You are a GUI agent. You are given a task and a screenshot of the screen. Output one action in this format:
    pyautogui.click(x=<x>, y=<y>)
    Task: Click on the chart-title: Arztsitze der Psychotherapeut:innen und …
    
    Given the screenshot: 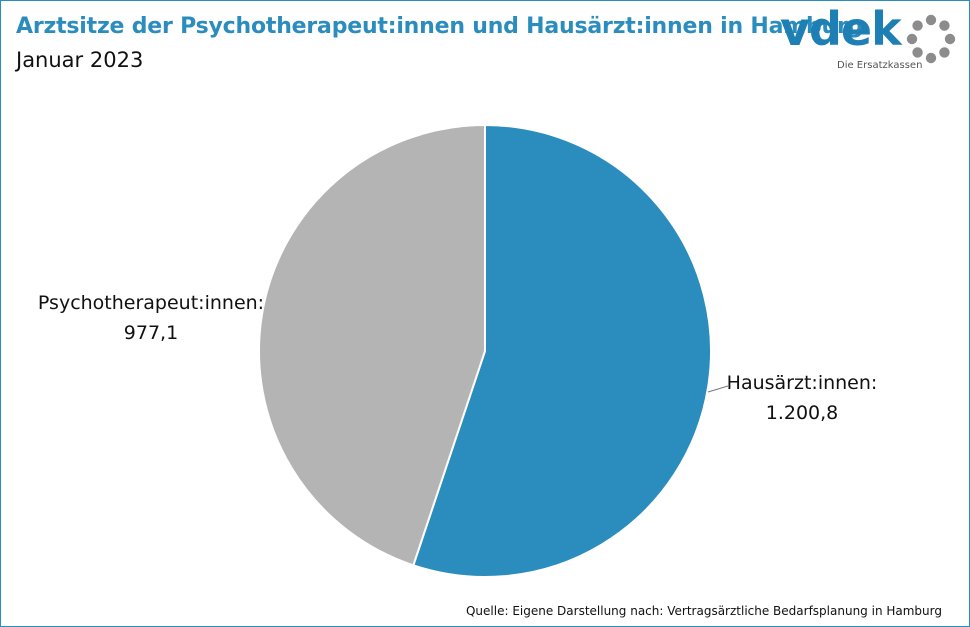 What is the action you would take?
    pyautogui.click(x=440, y=26)
    